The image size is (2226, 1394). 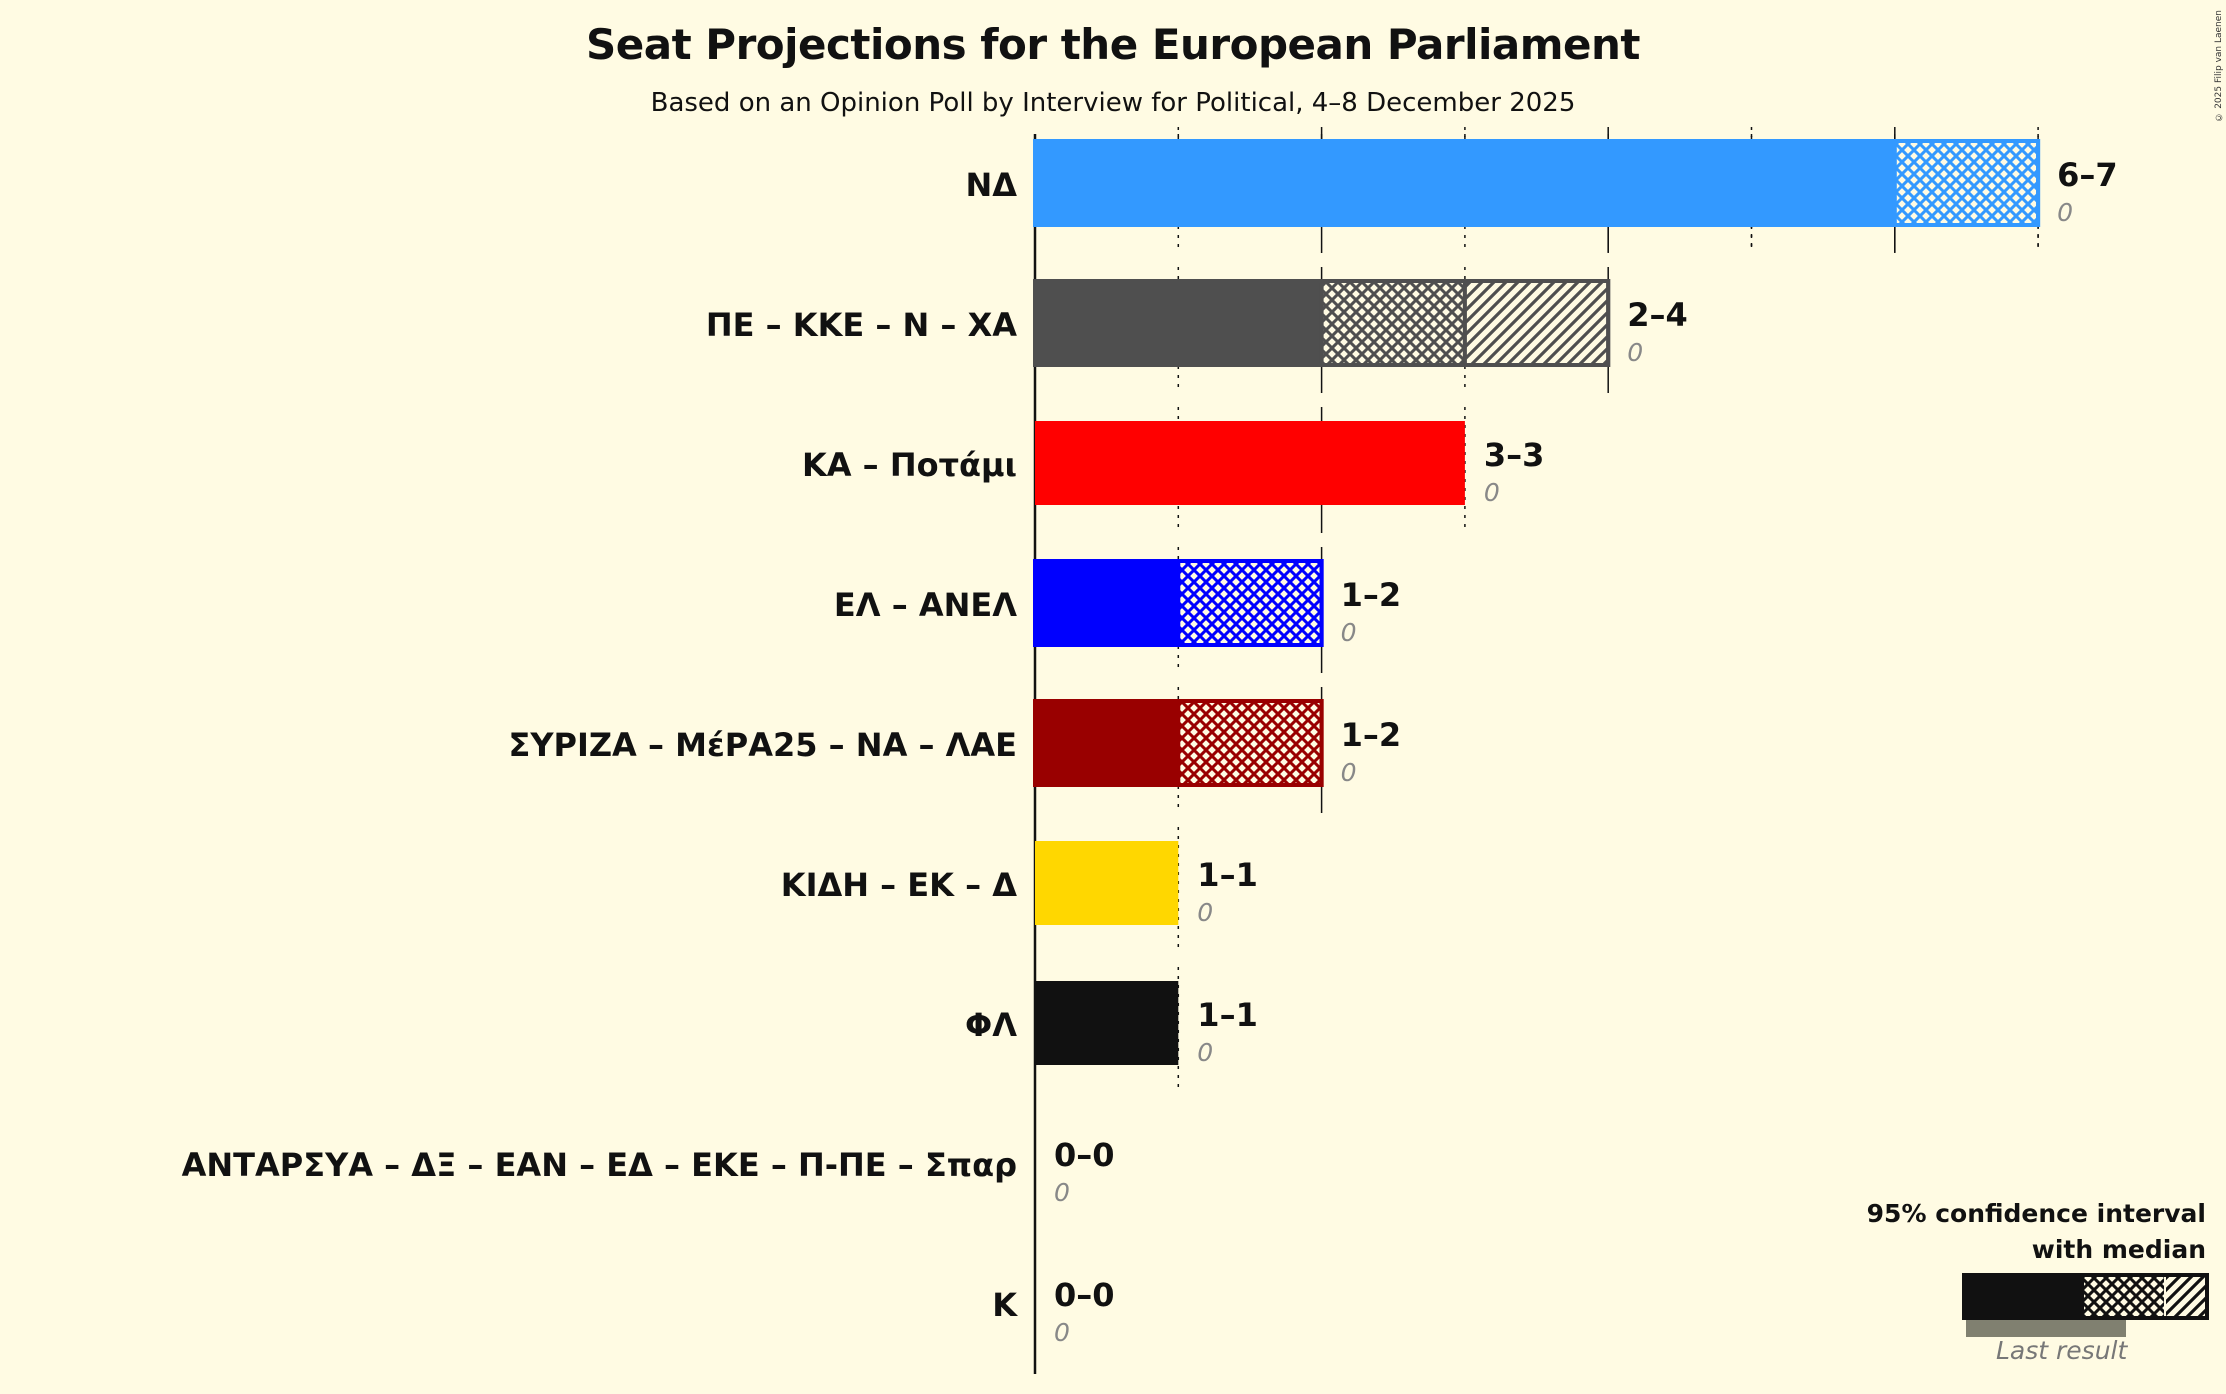 I want to click on party-label: ΝΔ, so click(x=991, y=185).